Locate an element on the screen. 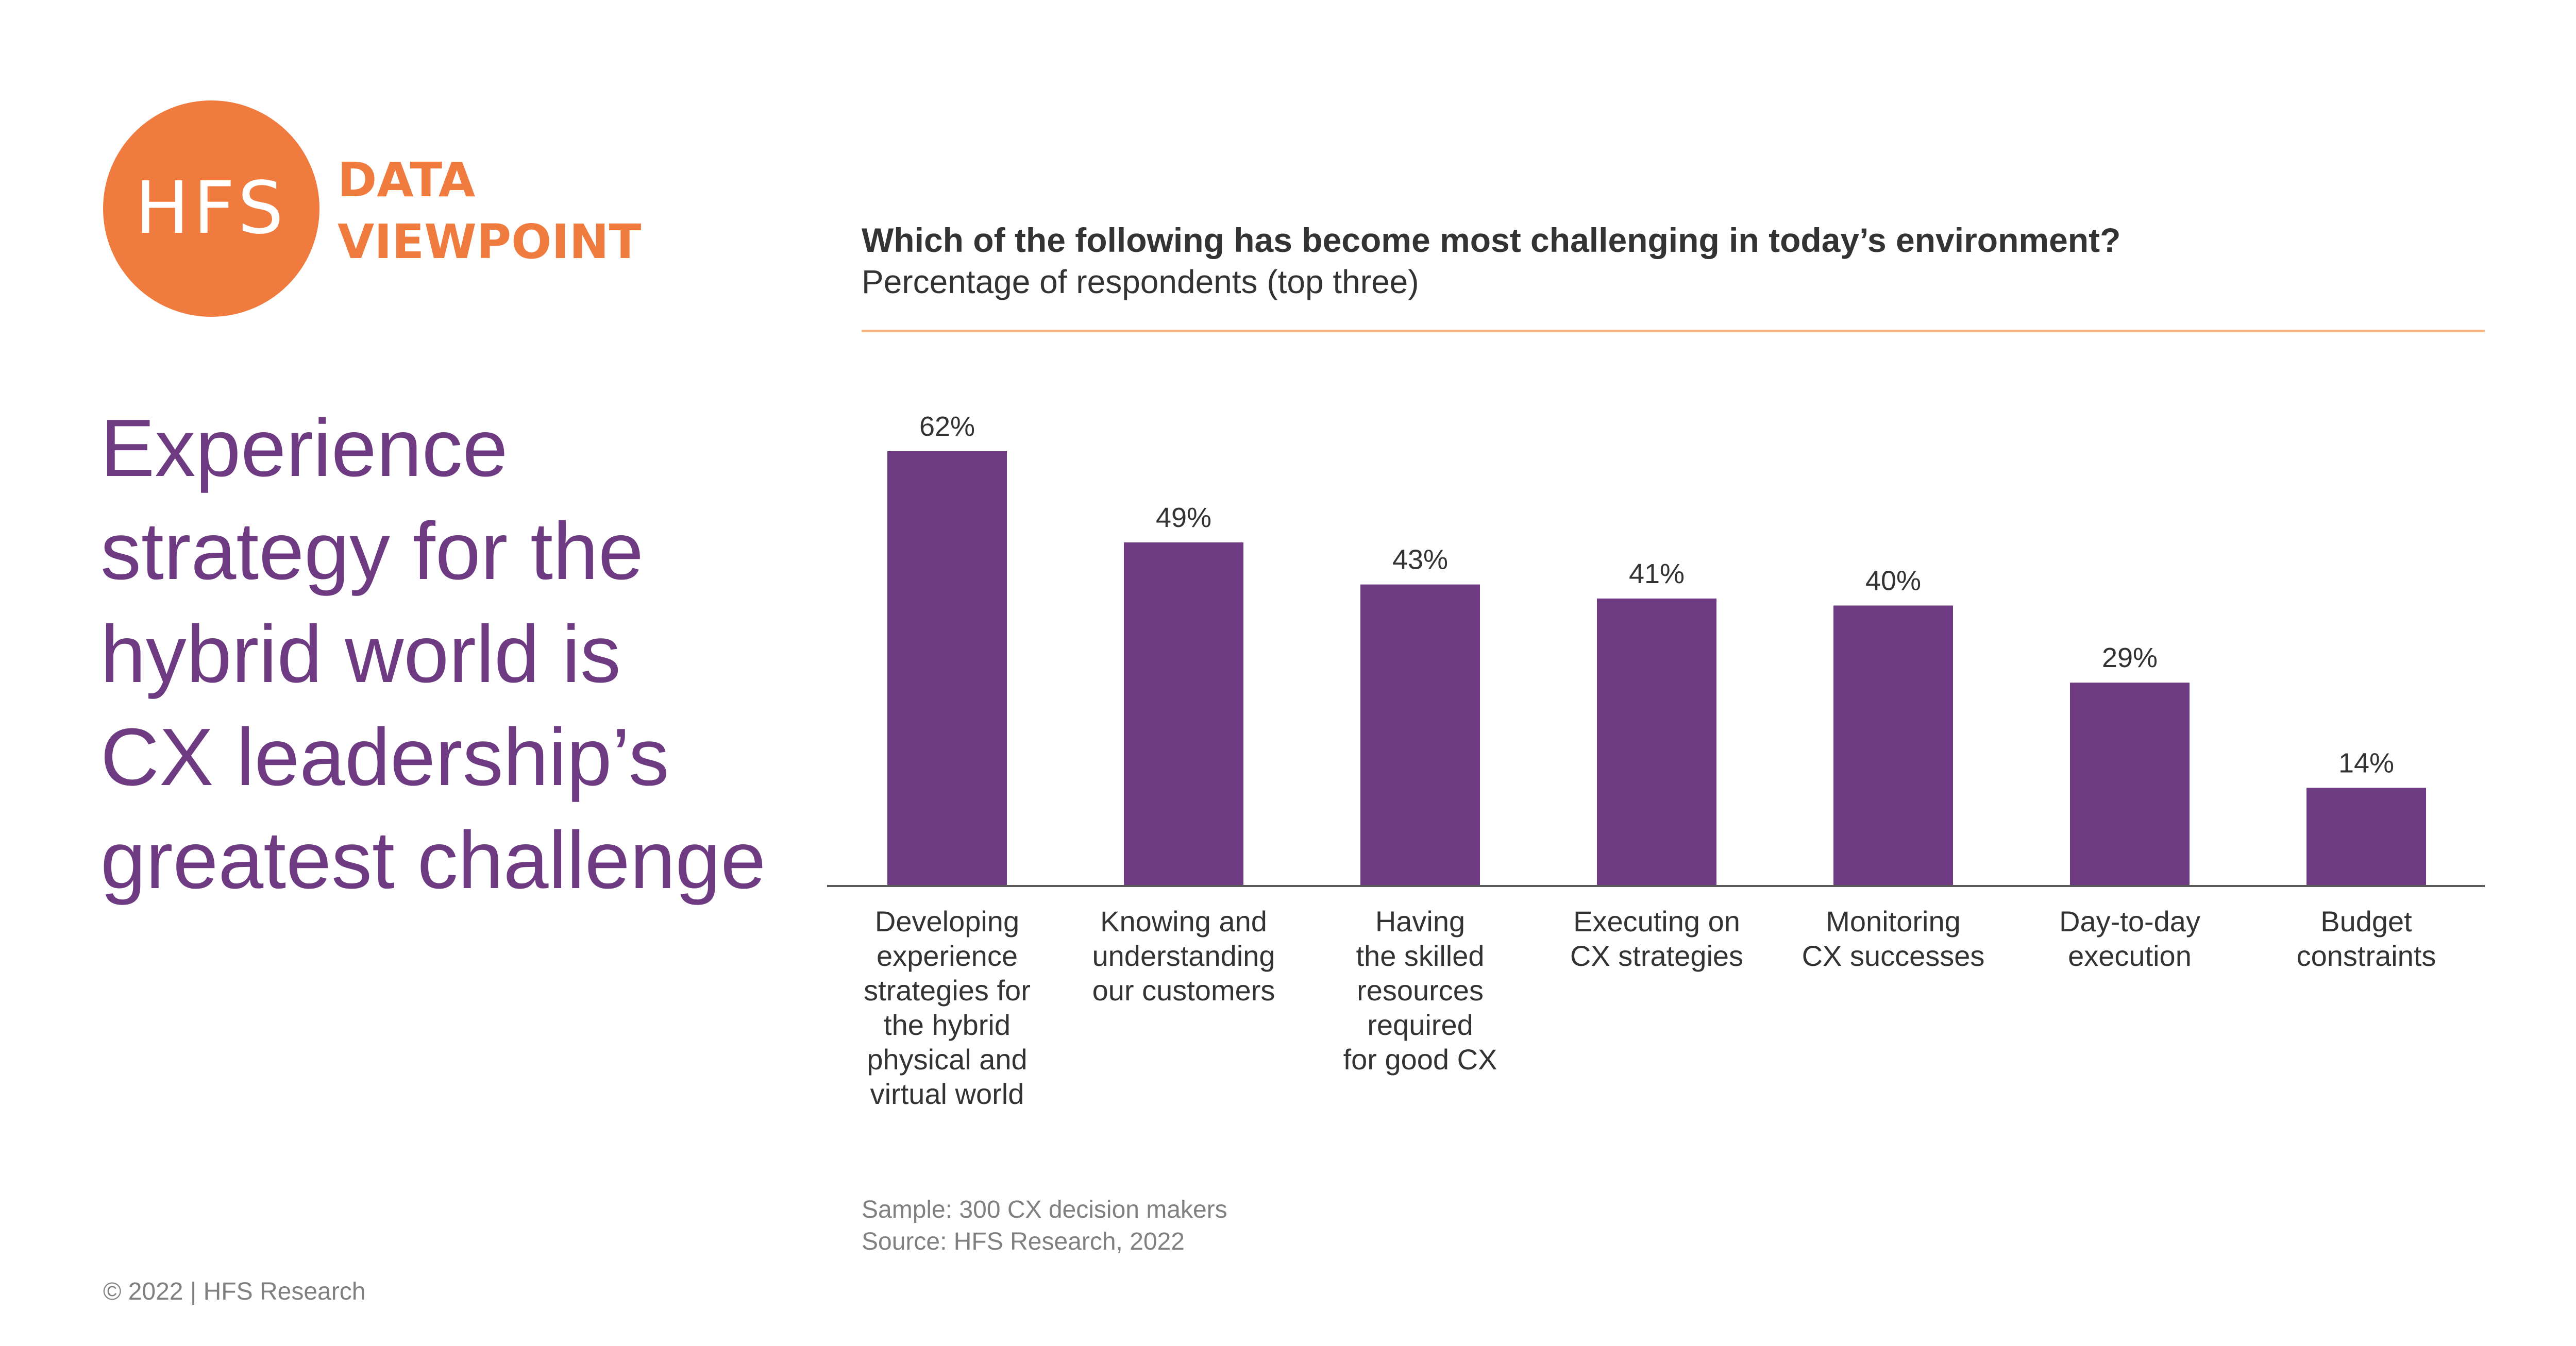  category-label-line: our customers is located at coordinates (1183, 990).